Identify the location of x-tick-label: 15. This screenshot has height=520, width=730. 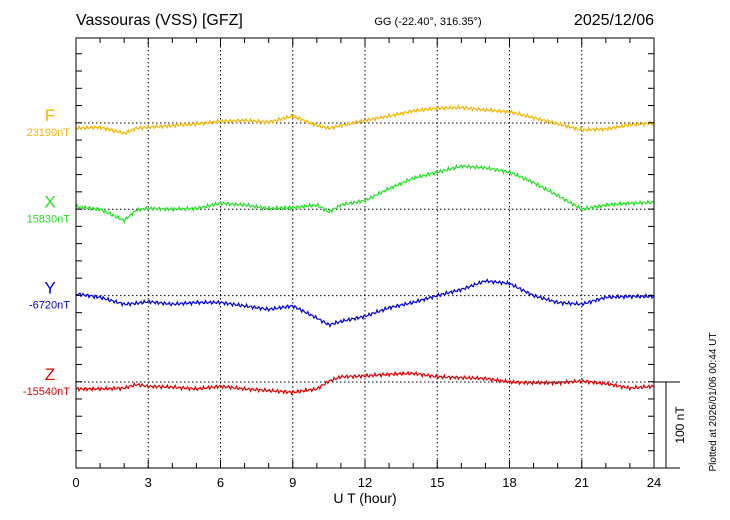
(437, 482).